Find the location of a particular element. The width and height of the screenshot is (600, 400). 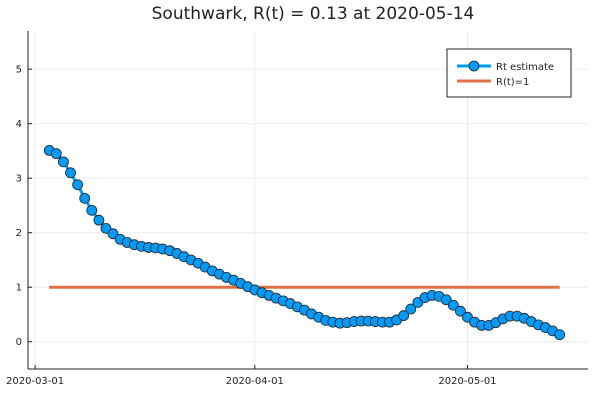

legend: Rt estimate R(t)=1 is located at coordinates (509, 73).